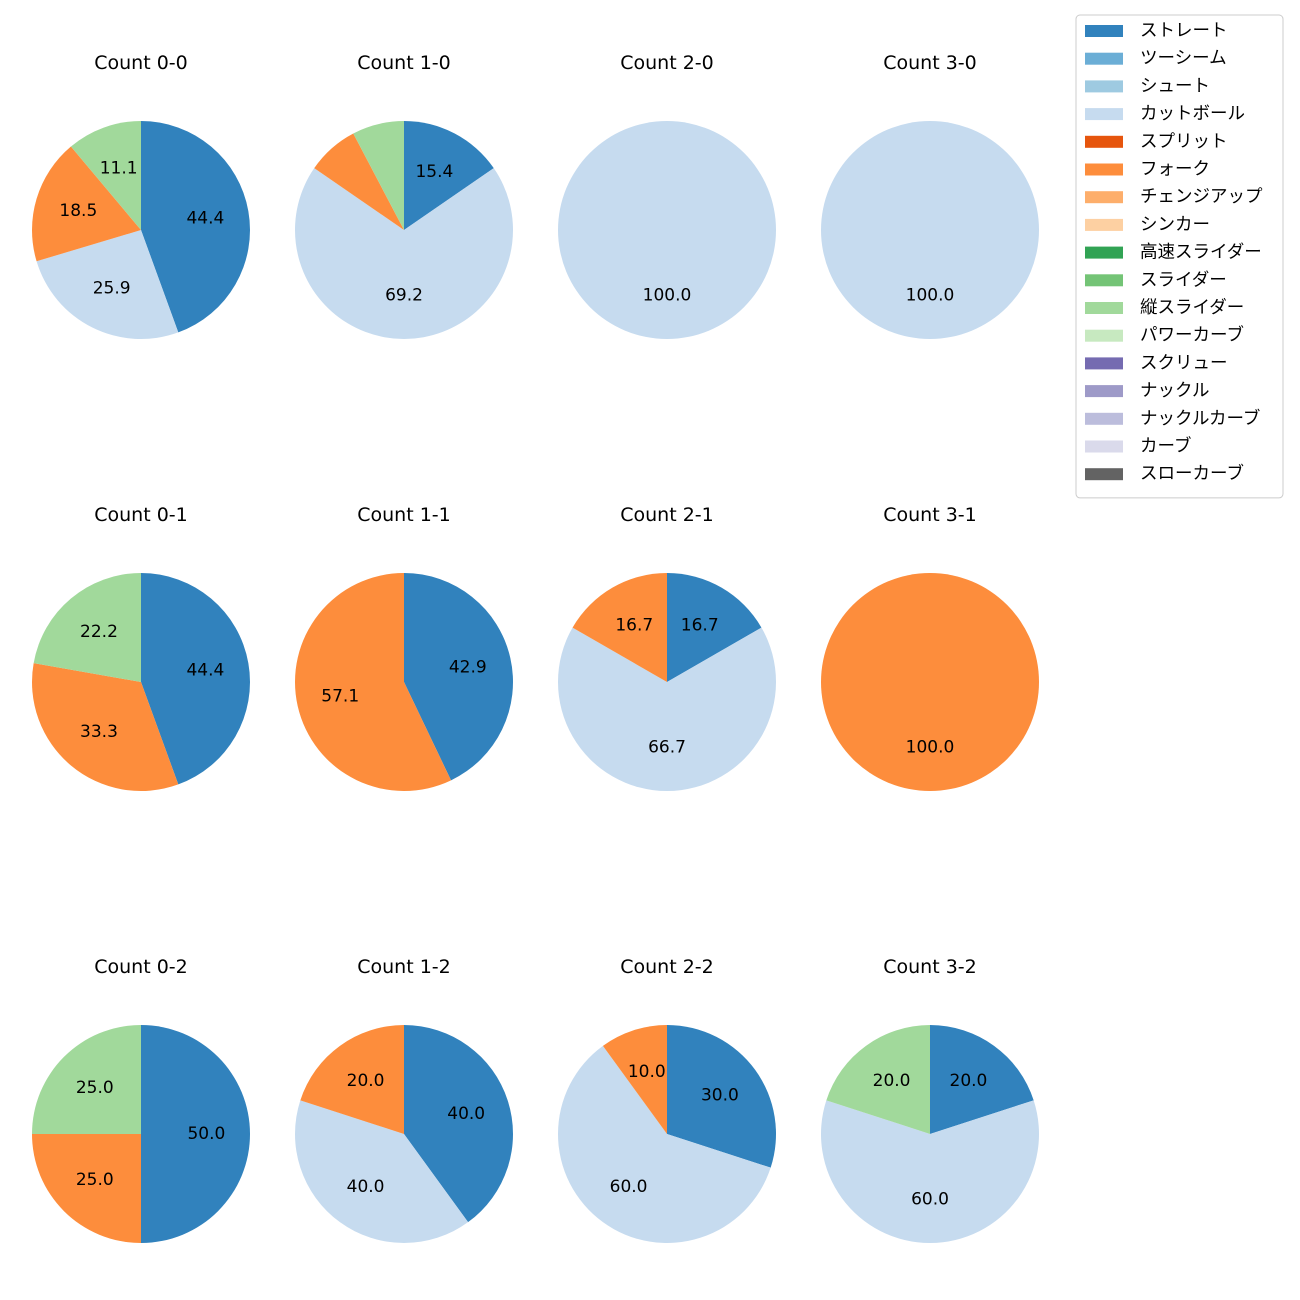  What do you see at coordinates (1164, 335) in the screenshot?
I see `legend-item: パワーカーブ` at bounding box center [1164, 335].